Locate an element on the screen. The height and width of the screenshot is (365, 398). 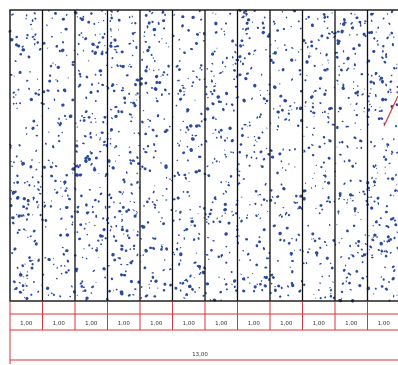
pointer-arrow is located at coordinates (390, 111).